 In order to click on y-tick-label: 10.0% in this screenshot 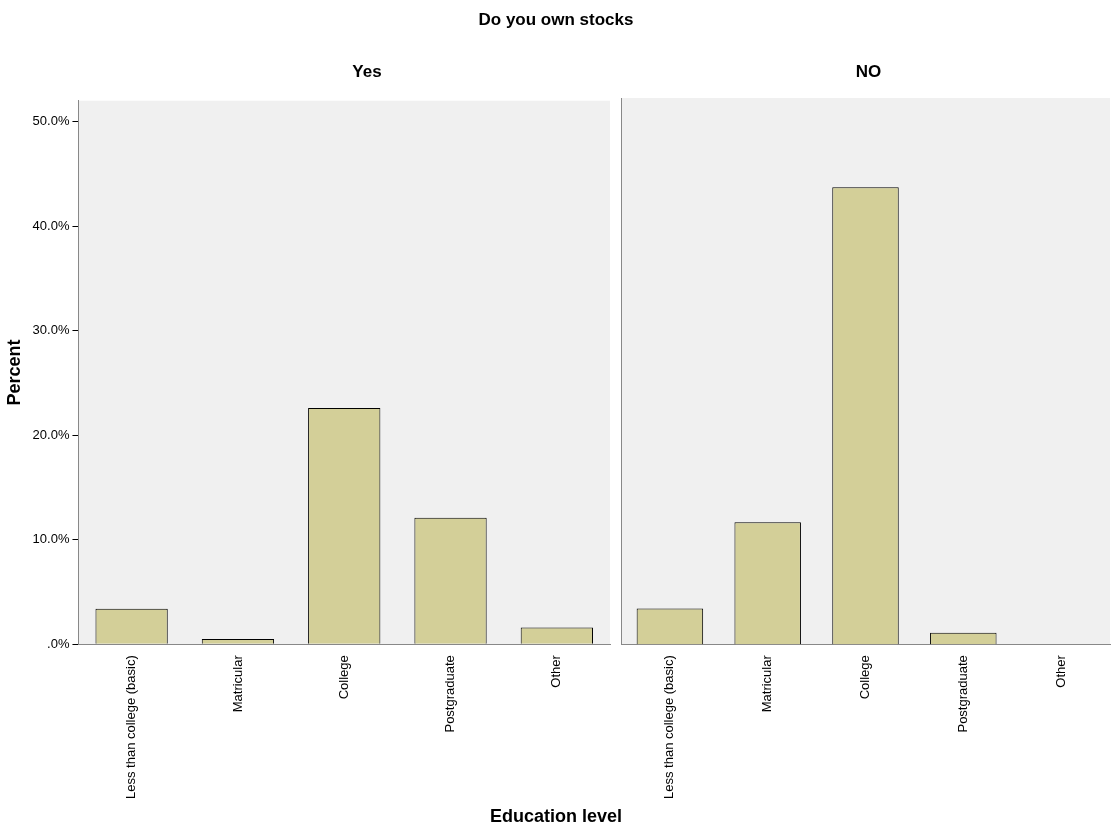, I will do `click(51, 539)`.